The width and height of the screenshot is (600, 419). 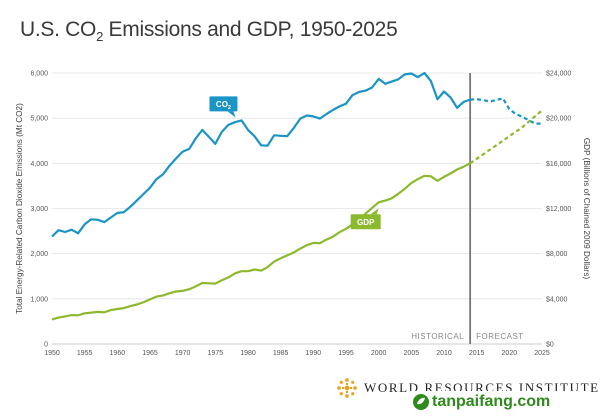 What do you see at coordinates (347, 388) in the screenshot?
I see `wri-logo-icon` at bounding box center [347, 388].